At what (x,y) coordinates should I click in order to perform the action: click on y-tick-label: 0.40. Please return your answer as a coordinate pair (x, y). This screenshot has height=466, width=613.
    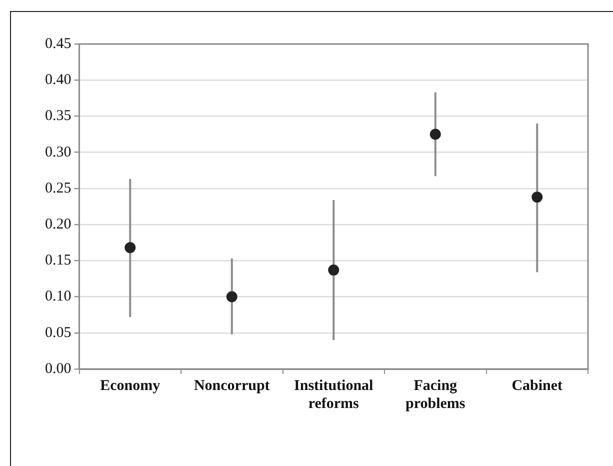
    Looking at the image, I should click on (58, 80).